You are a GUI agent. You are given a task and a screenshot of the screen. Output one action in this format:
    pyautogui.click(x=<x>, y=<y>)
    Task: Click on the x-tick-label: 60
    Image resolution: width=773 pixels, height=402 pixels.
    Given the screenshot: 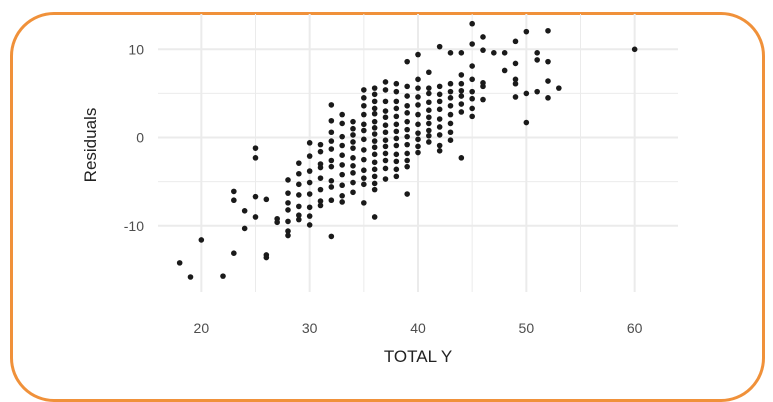 What is the action you would take?
    pyautogui.click(x=635, y=328)
    